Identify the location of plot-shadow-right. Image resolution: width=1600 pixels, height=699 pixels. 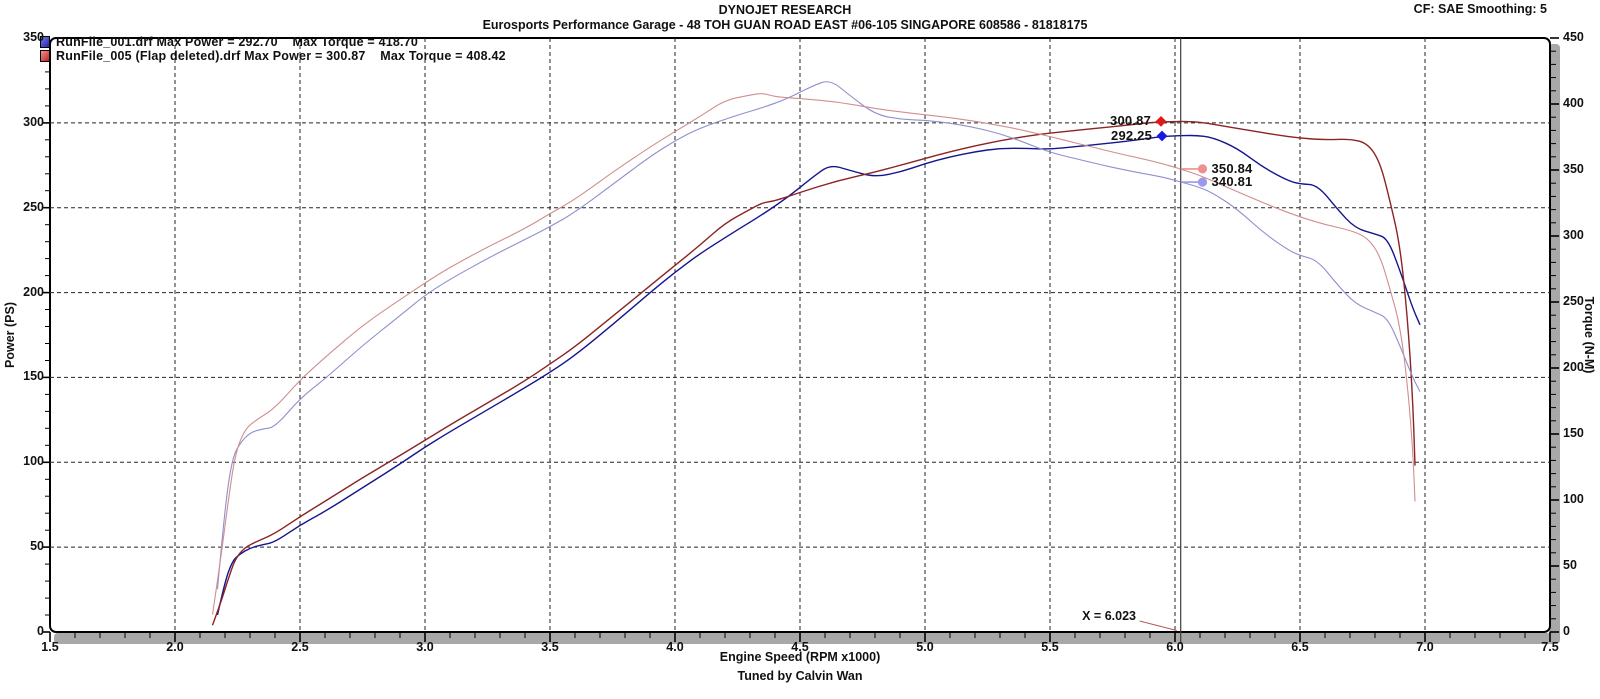
(1554, 344).